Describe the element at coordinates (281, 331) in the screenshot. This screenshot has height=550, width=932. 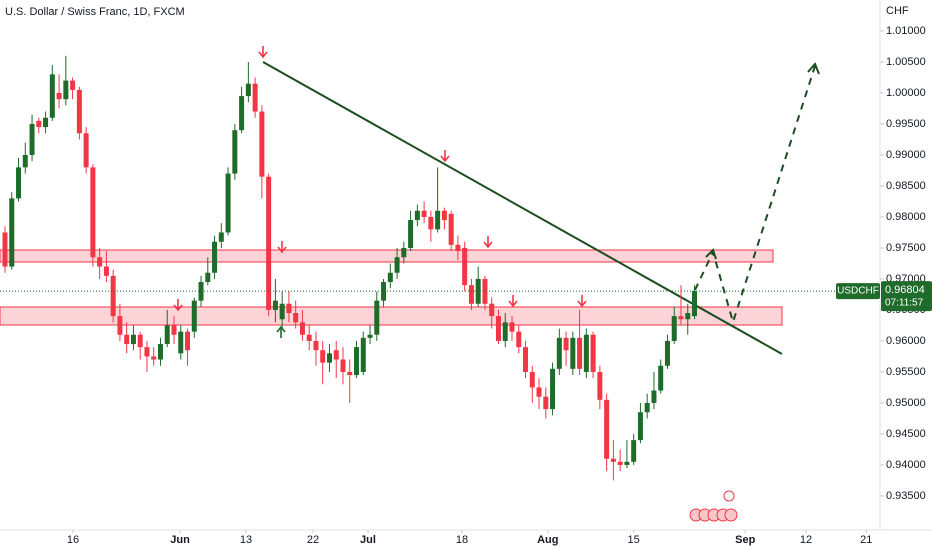
I see `up-arrow` at that location.